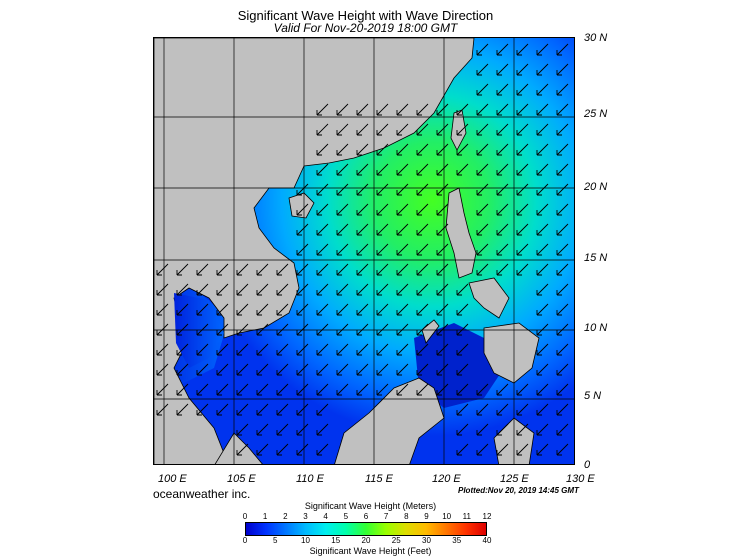 This screenshot has height=560, width=755. I want to click on lat-label-0: 0, so click(587, 465).